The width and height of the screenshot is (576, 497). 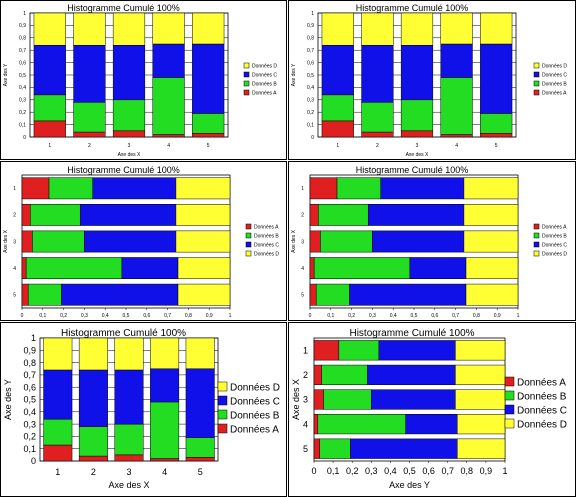 What do you see at coordinates (310, 26) in the screenshot?
I see `y-tick-label: 0,9` at bounding box center [310, 26].